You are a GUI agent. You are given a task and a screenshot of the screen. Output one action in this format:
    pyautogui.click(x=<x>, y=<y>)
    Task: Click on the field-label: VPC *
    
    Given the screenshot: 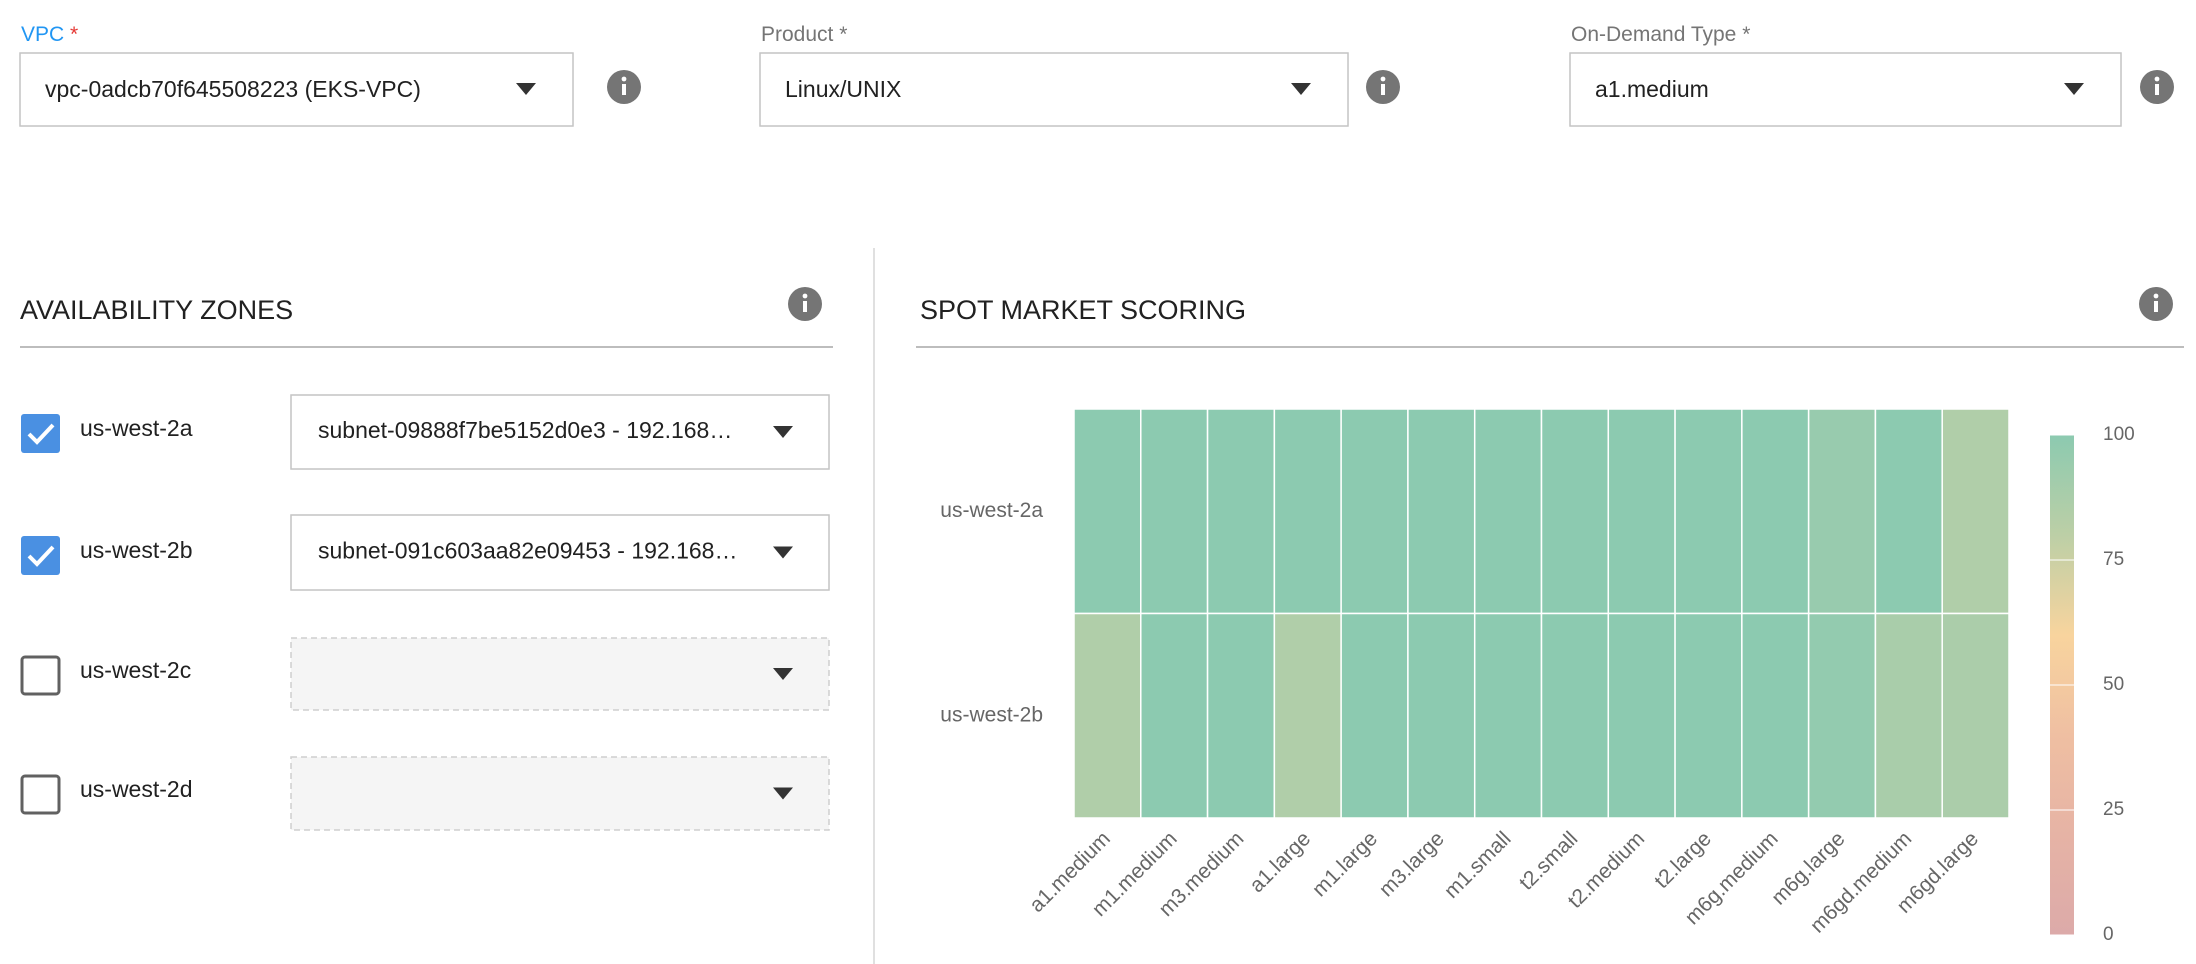 What is the action you would take?
    pyautogui.click(x=49, y=34)
    